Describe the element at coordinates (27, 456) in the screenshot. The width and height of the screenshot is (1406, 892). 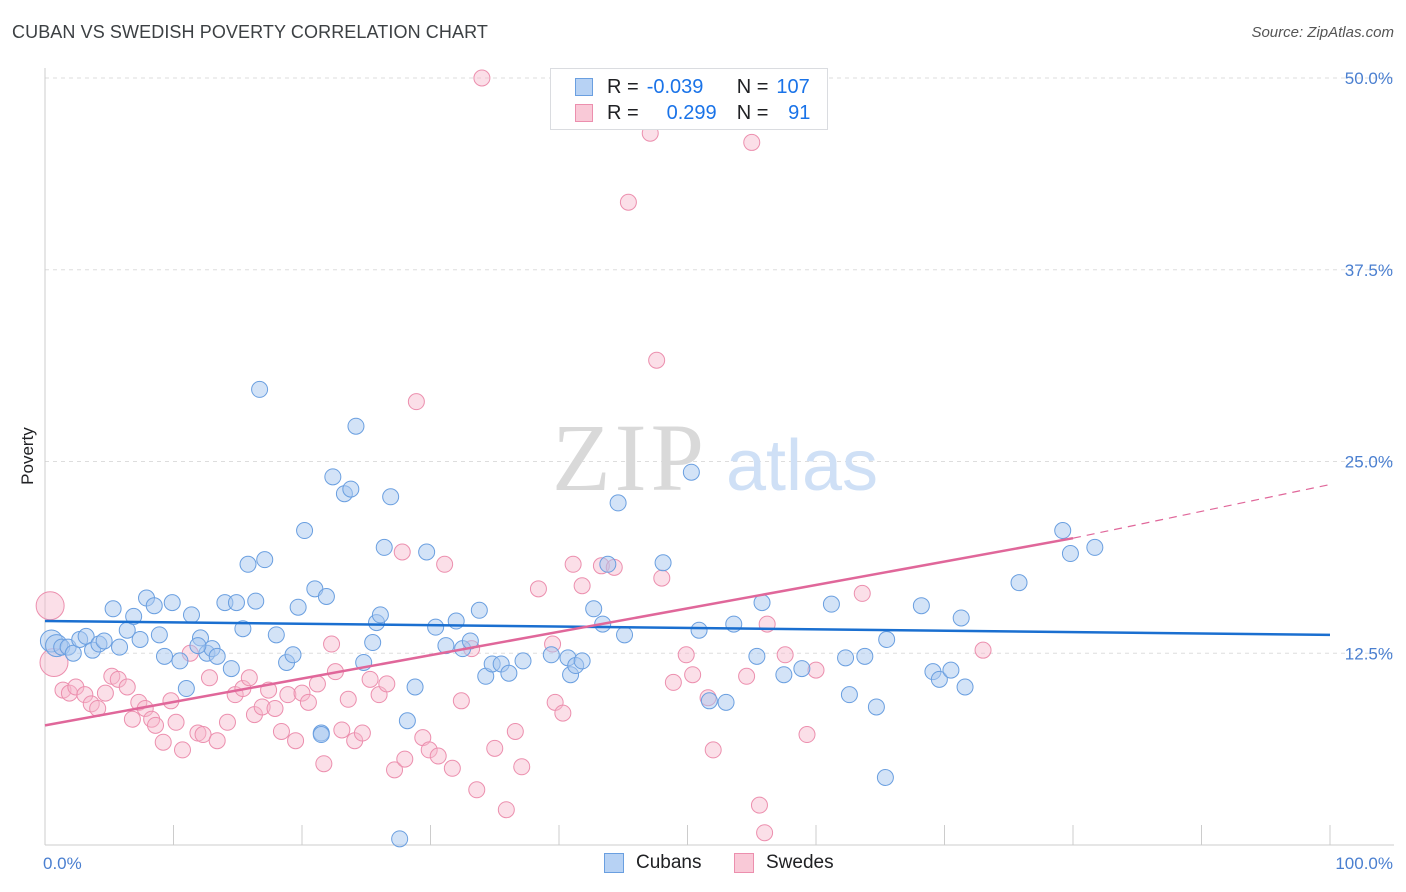
I see `y-axis-label: Poverty` at that location.